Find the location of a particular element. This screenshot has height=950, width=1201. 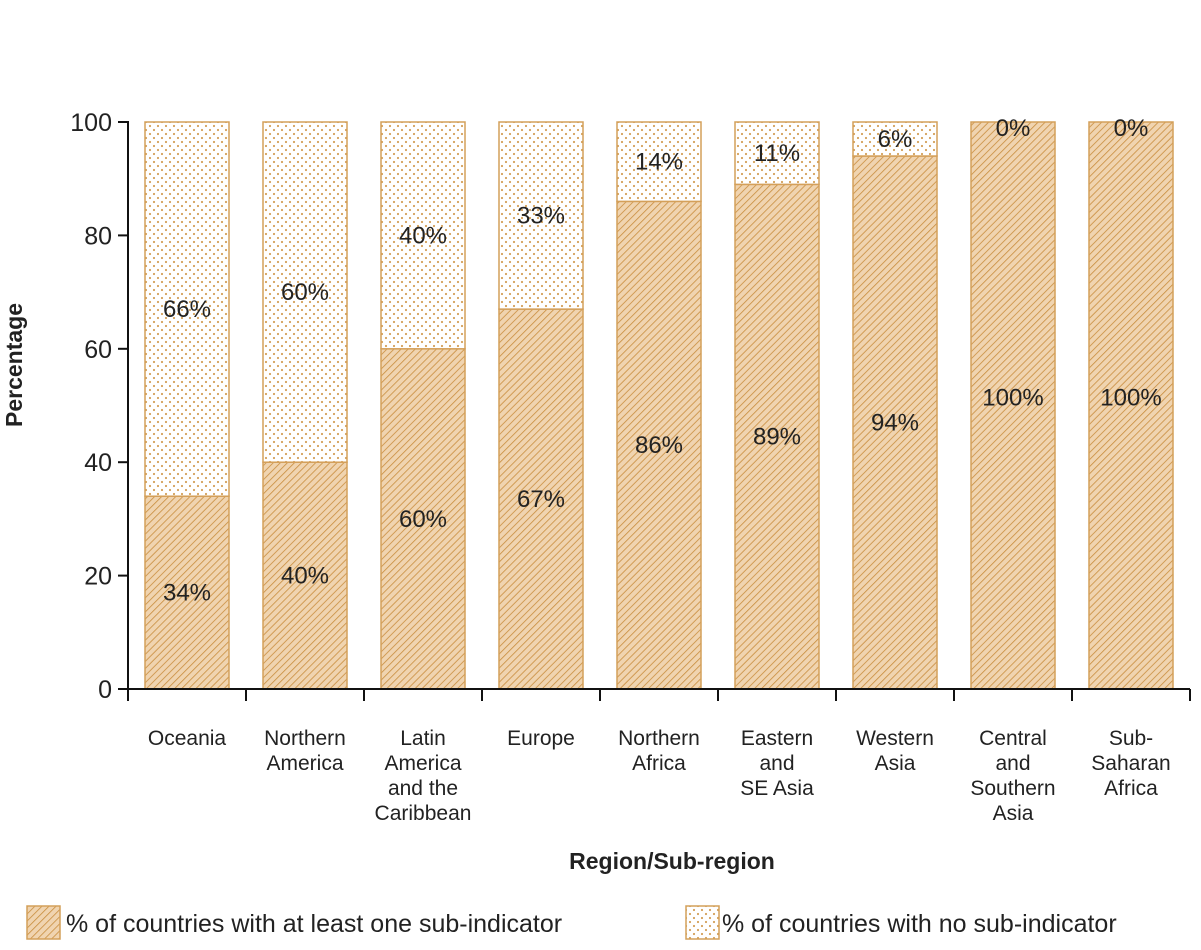

x-tick-label-line: Caribbean is located at coordinates (423, 813).